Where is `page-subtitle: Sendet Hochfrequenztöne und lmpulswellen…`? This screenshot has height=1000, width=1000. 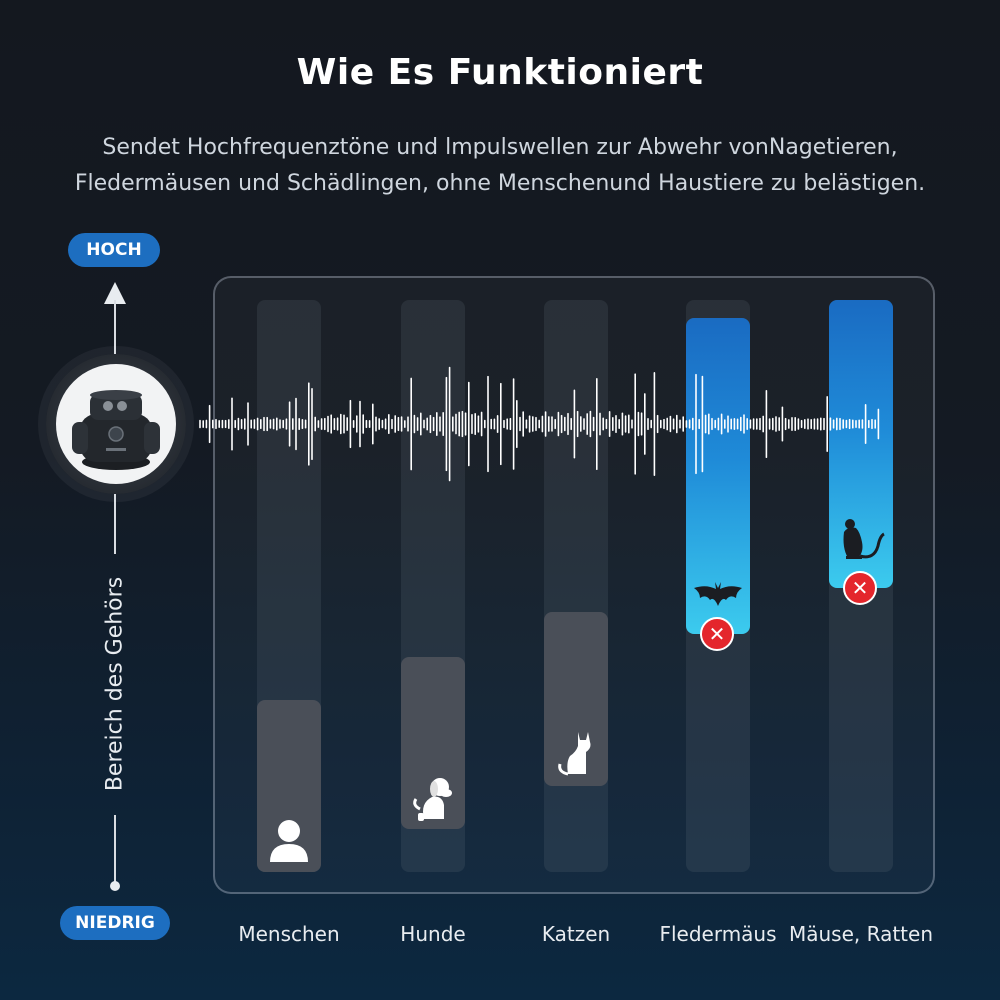 page-subtitle: Sendet Hochfrequenztöne und lmpulswellen… is located at coordinates (500, 166).